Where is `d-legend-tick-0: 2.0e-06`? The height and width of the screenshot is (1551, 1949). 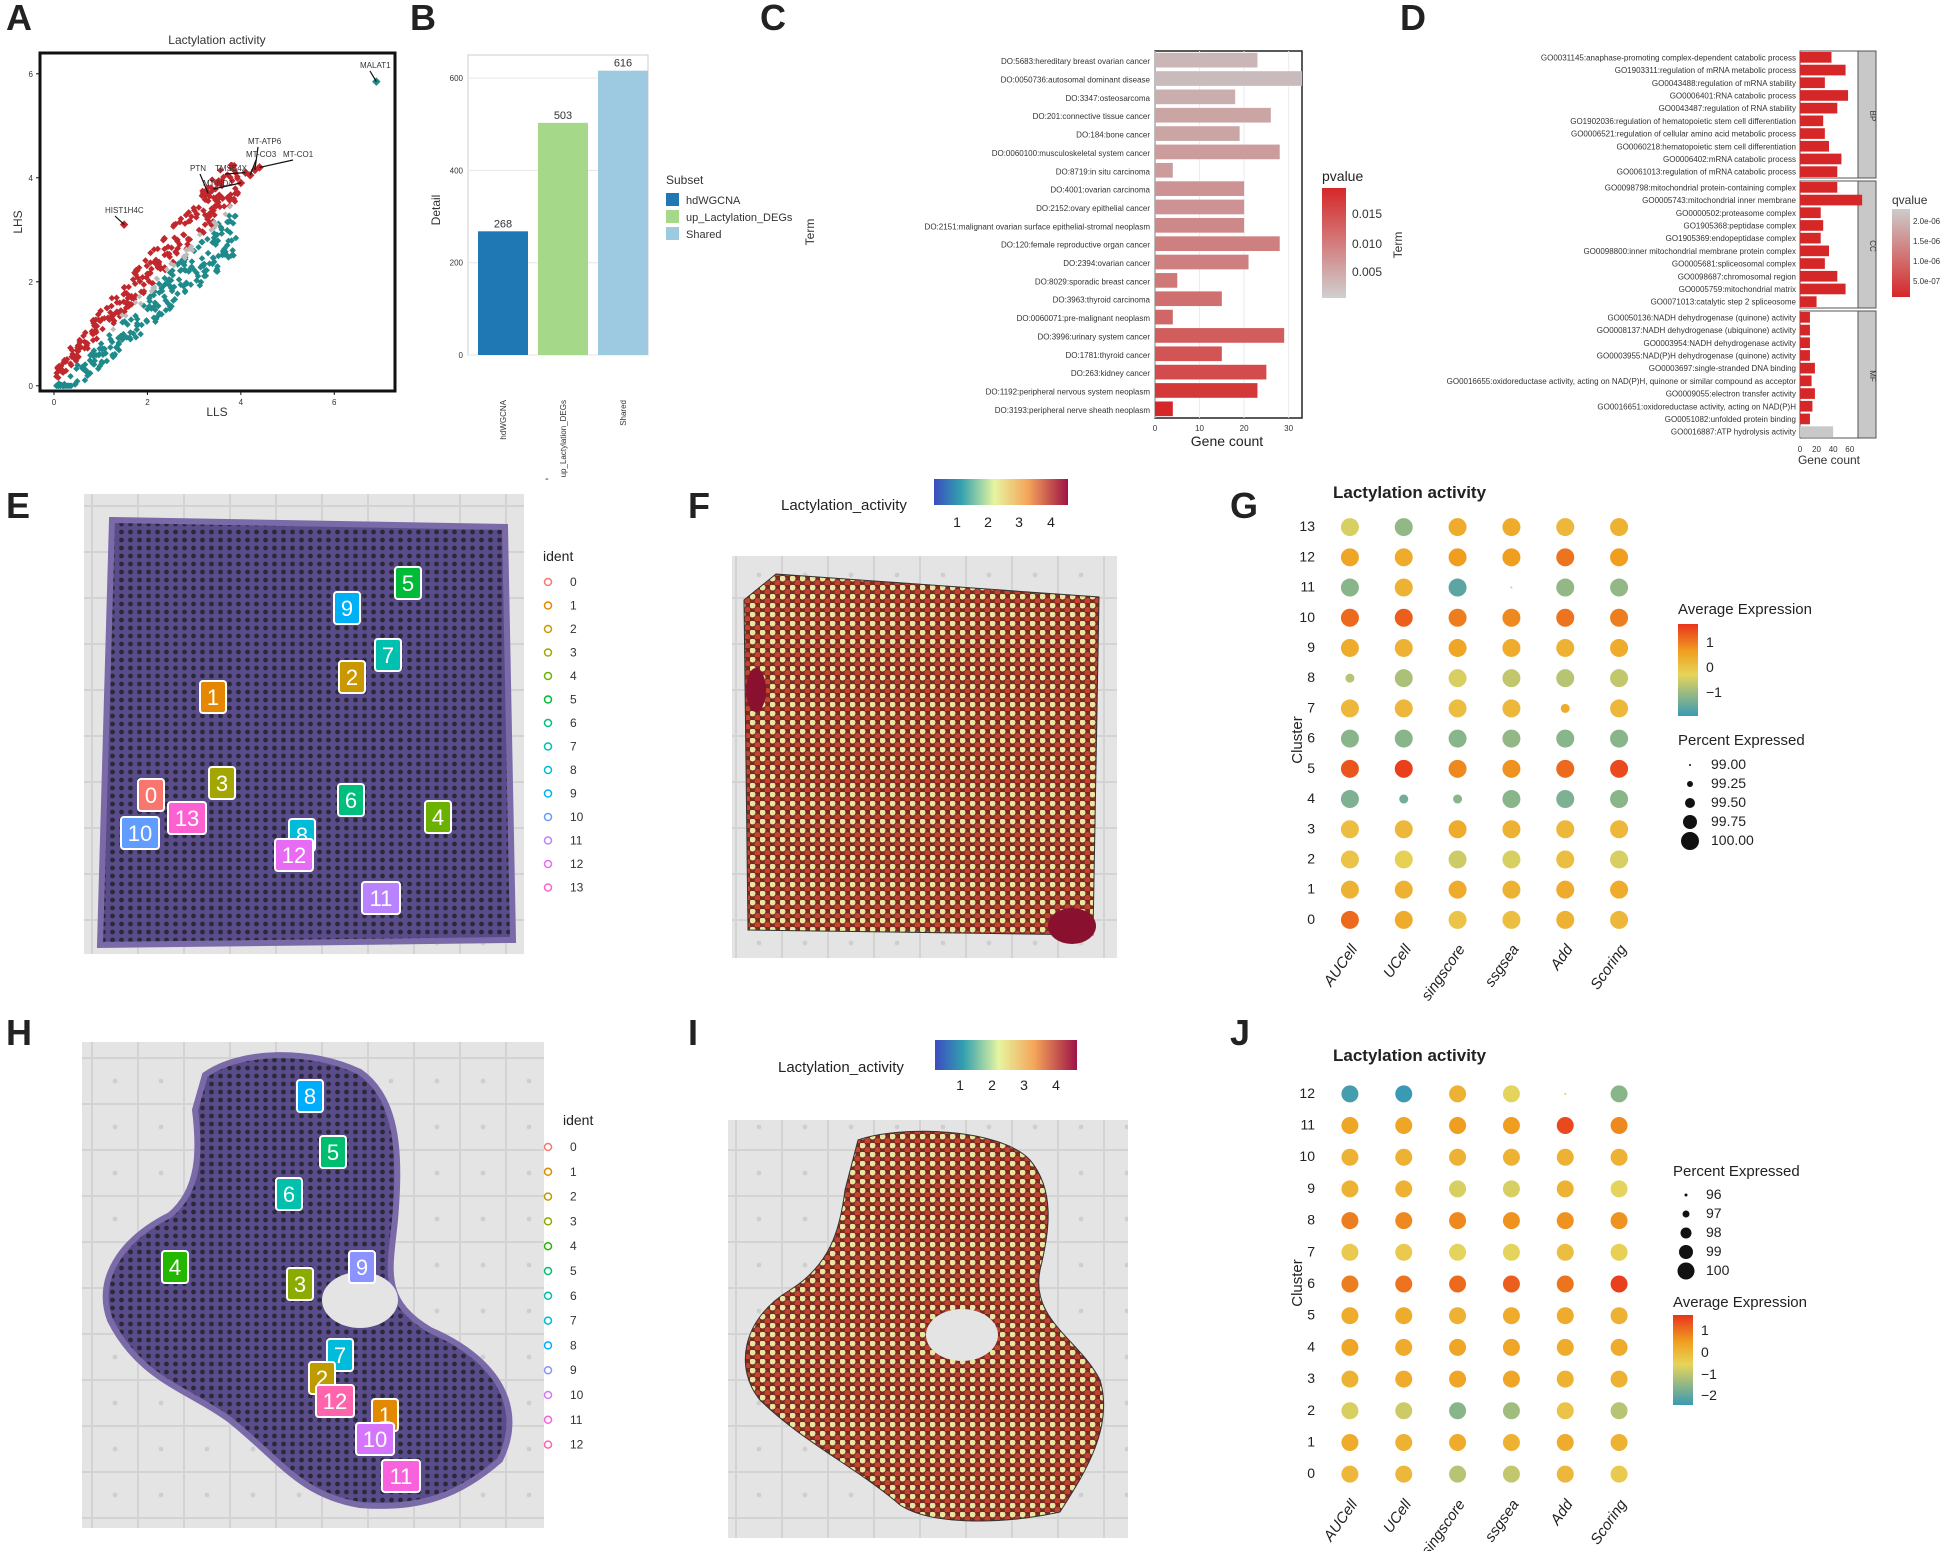 d-legend-tick-0: 2.0e-06 is located at coordinates (1927, 221).